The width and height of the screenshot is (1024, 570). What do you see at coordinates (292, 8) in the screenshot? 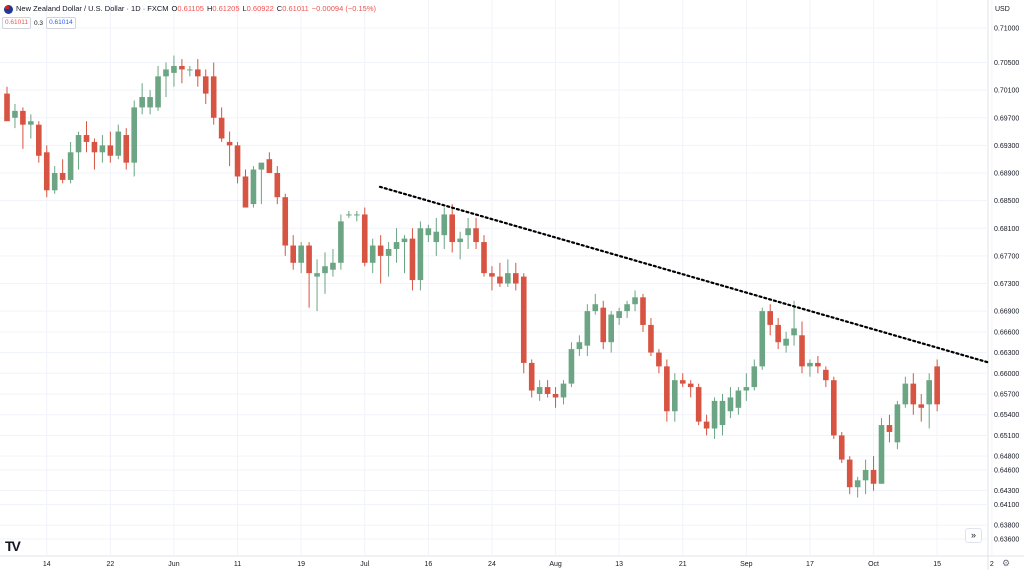
I see `ohlc-close: C0.61011` at bounding box center [292, 8].